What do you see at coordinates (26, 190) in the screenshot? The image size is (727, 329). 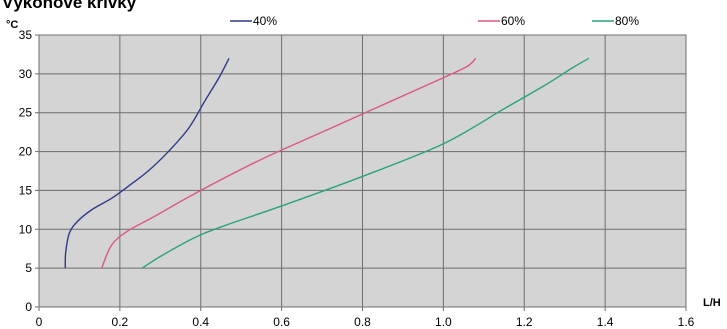 I see `y-tick-label: 15` at bounding box center [26, 190].